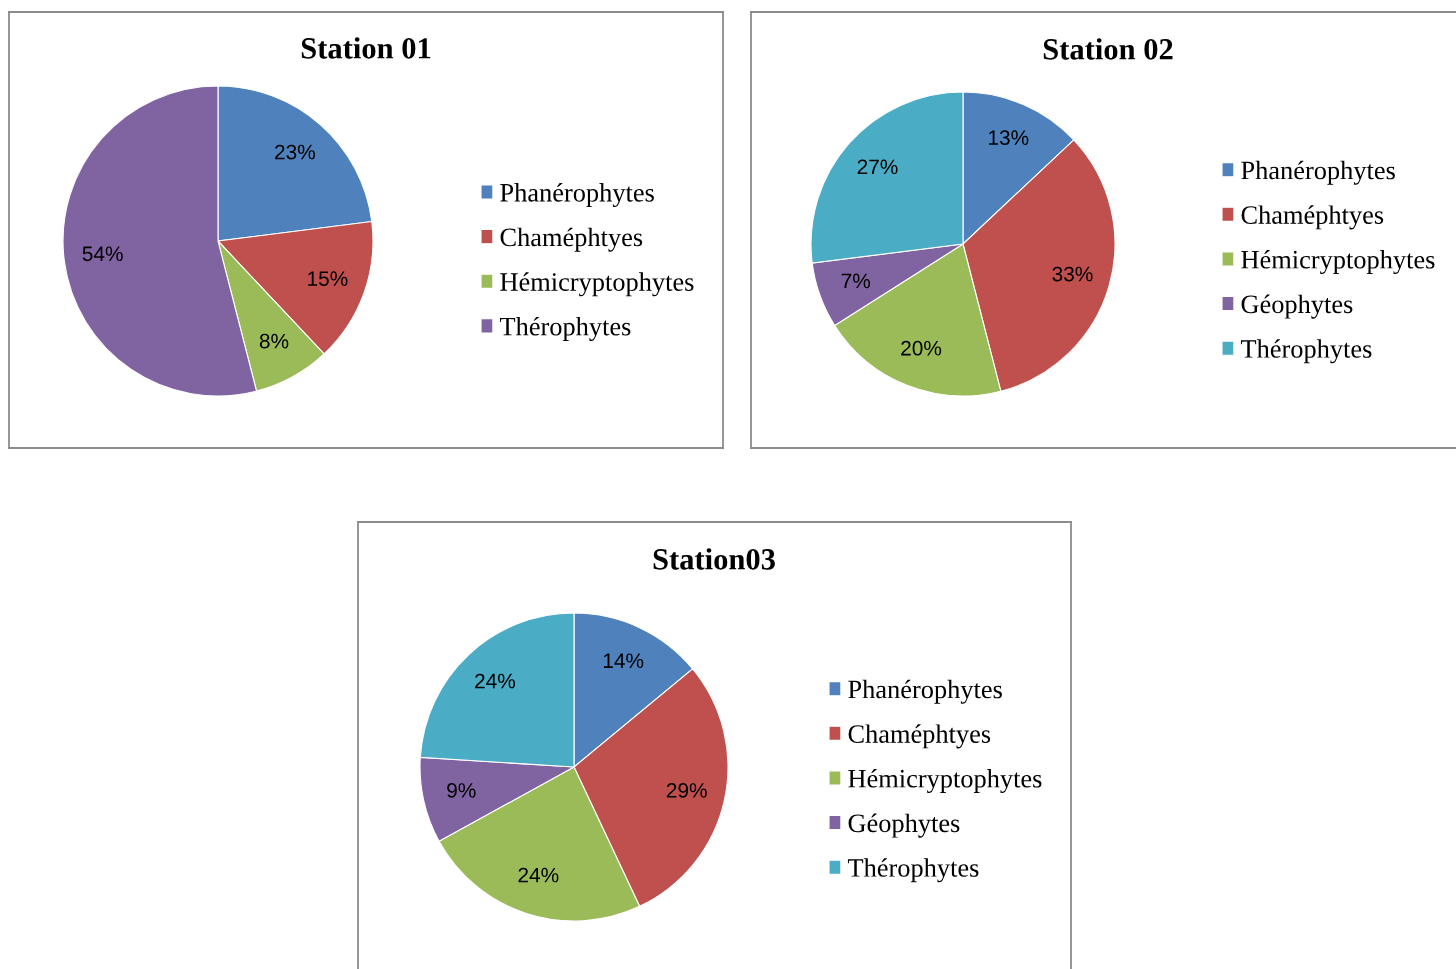 This screenshot has width=1456, height=969. Describe the element at coordinates (366, 48) in the screenshot. I see `chart-title: Station 01` at that location.